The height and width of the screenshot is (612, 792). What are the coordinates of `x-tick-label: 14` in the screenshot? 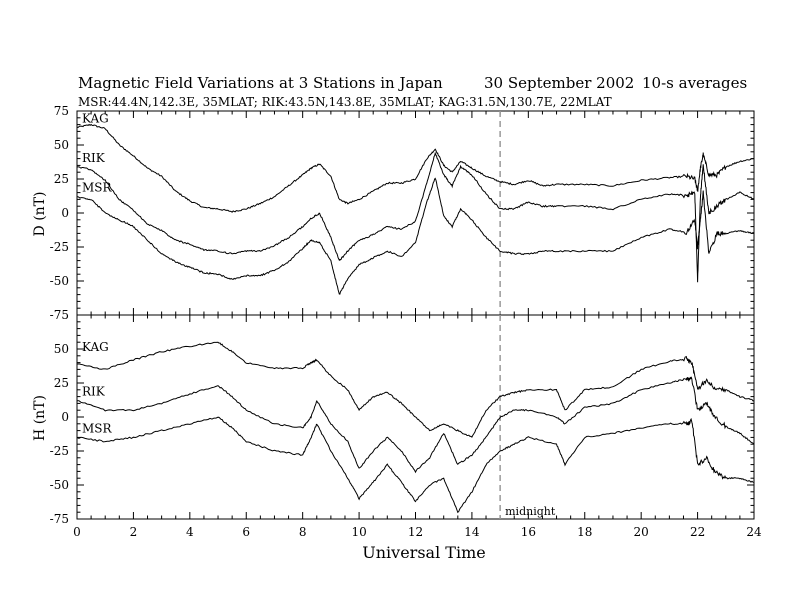 It's located at (472, 532).